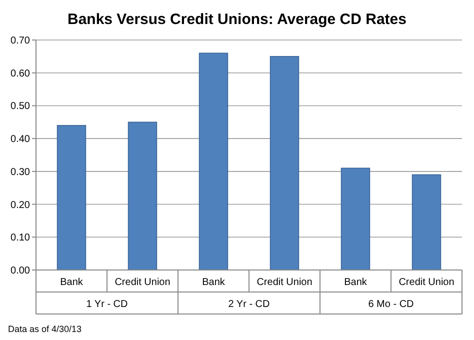 Image resolution: width=474 pixels, height=340 pixels. I want to click on y-tick-label: 0.30, so click(20, 172).